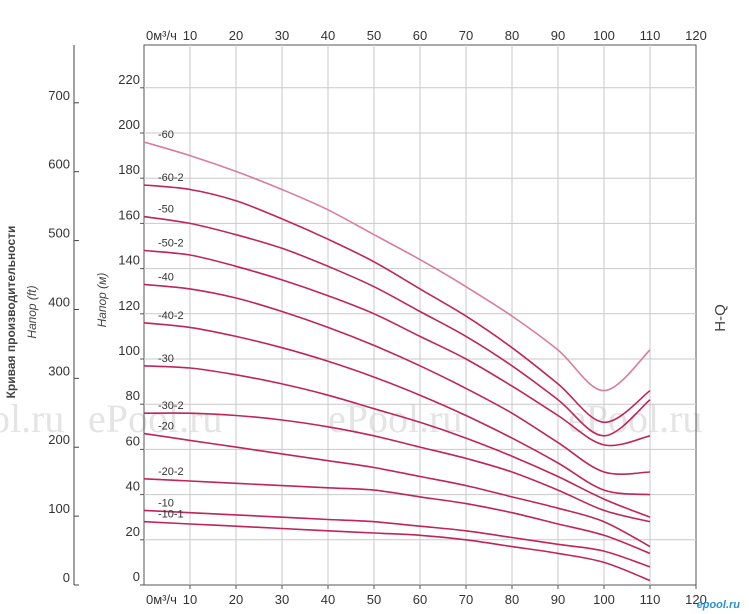 The height and width of the screenshot is (614, 749). What do you see at coordinates (171, 178) in the screenshot?
I see `curve-label: -60-2` at bounding box center [171, 178].